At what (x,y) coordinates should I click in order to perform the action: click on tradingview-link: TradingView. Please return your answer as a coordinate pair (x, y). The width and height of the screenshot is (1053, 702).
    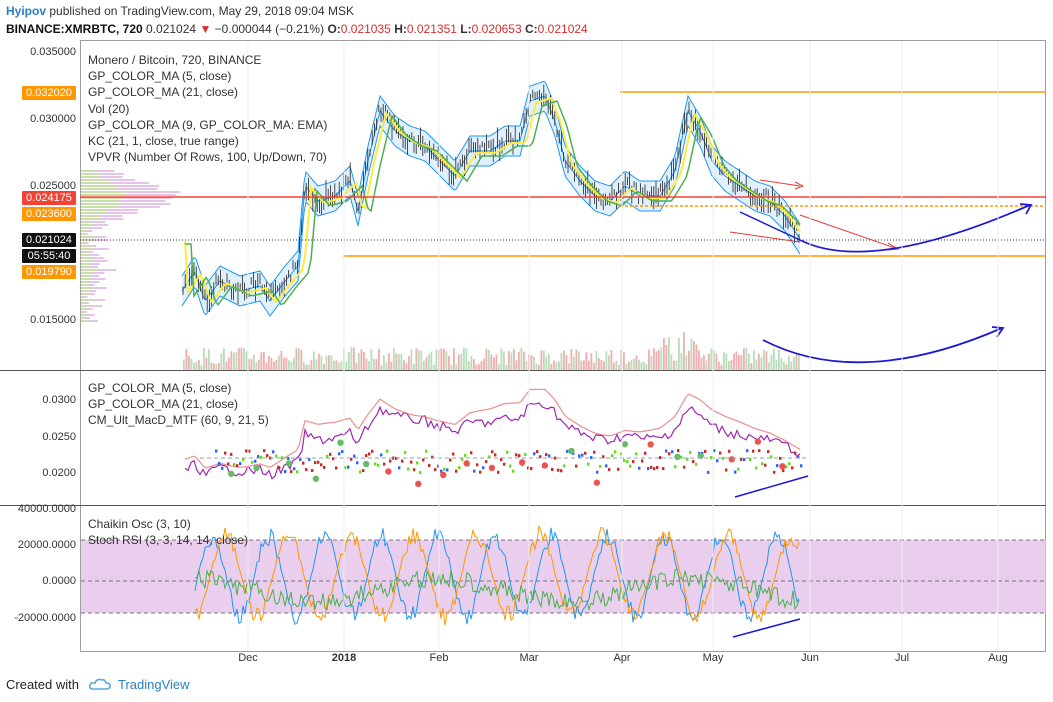
    Looking at the image, I should click on (154, 684).